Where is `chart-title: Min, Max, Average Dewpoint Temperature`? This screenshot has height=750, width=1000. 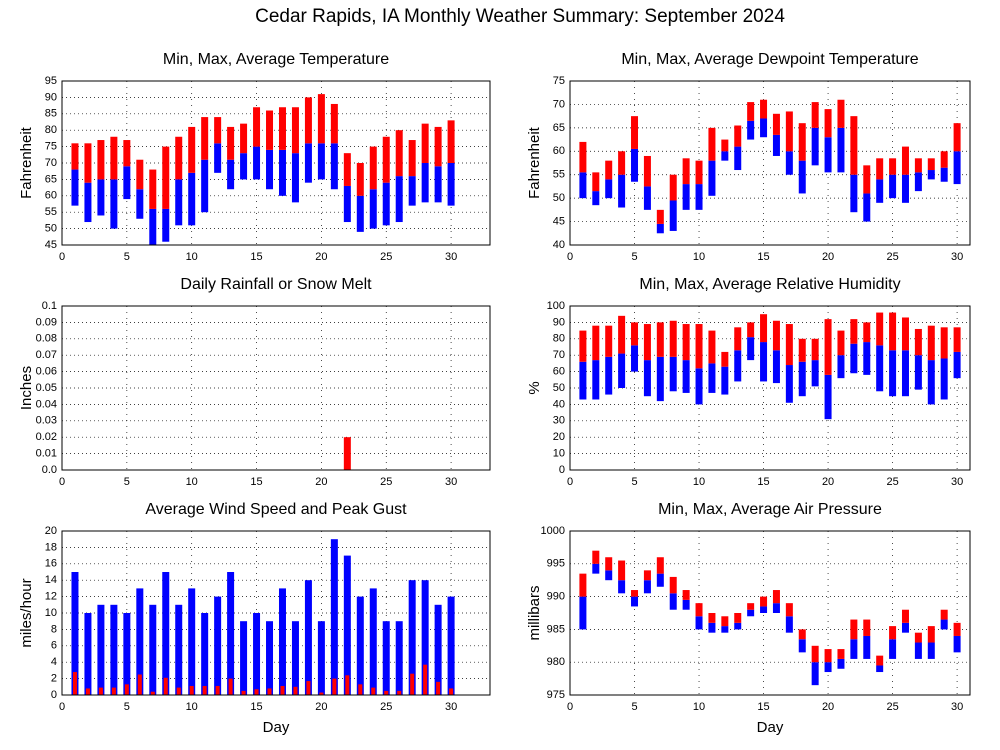
chart-title: Min, Max, Average Dewpoint Temperature is located at coordinates (769, 59).